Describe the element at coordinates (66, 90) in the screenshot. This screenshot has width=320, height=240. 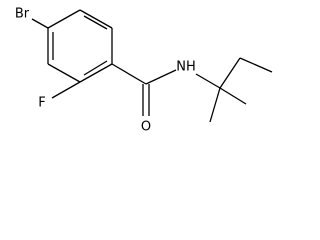
I see `bond-f` at that location.